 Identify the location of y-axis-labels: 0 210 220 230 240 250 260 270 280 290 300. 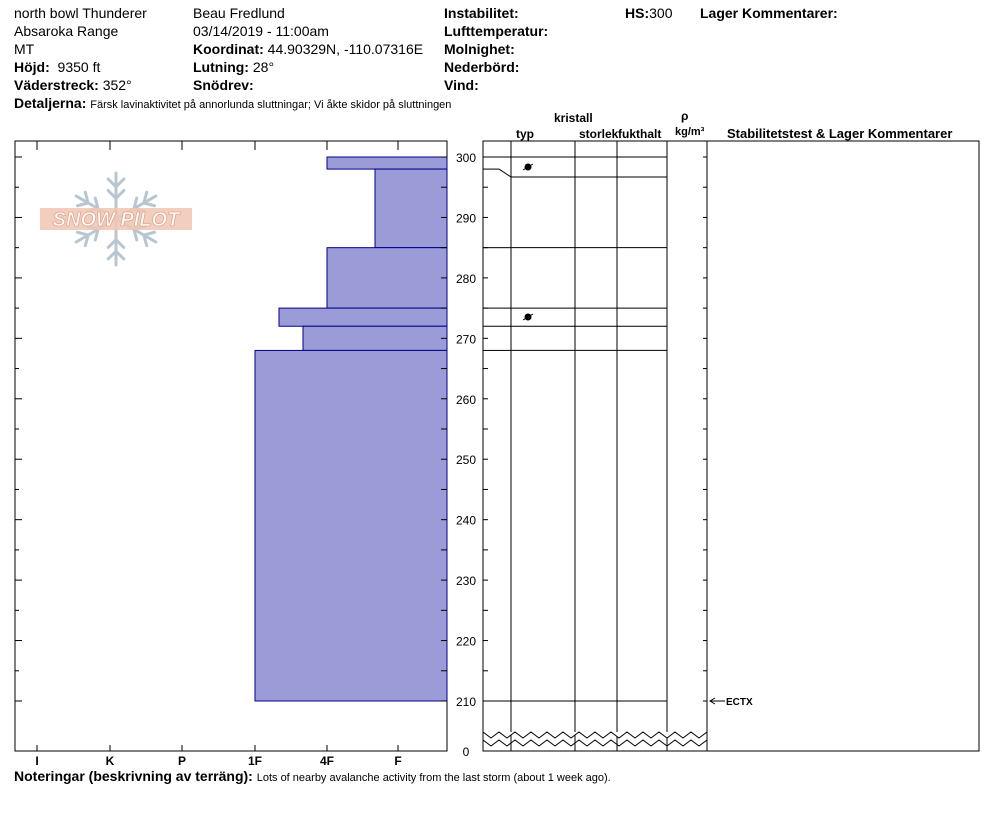
(466, 455).